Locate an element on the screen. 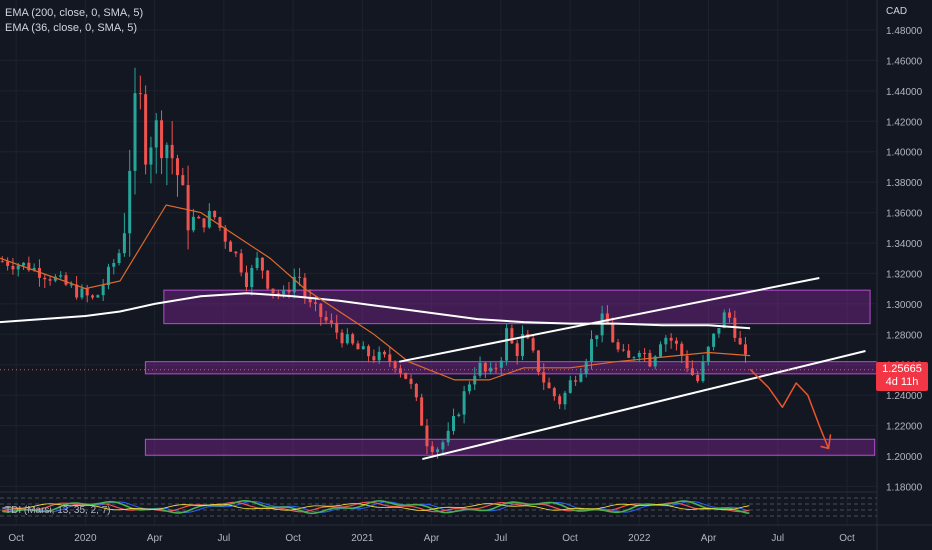 The image size is (932, 550). legend-ema200: EMA (200, close, 0, SMA, 5) is located at coordinates (74, 13).